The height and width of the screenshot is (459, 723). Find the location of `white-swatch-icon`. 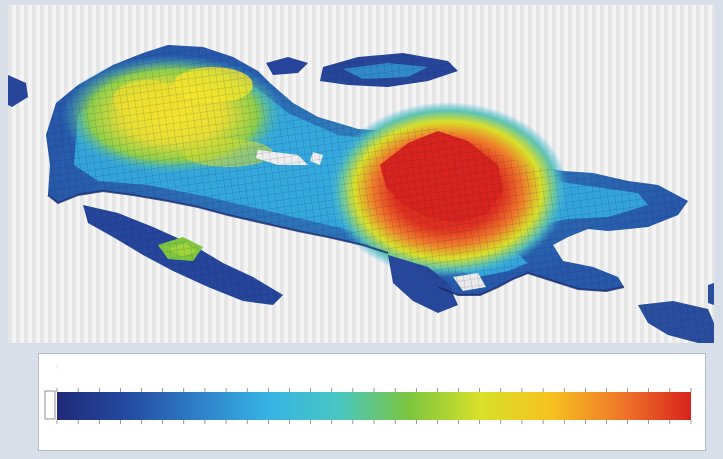

white-swatch-icon is located at coordinates (50, 405).